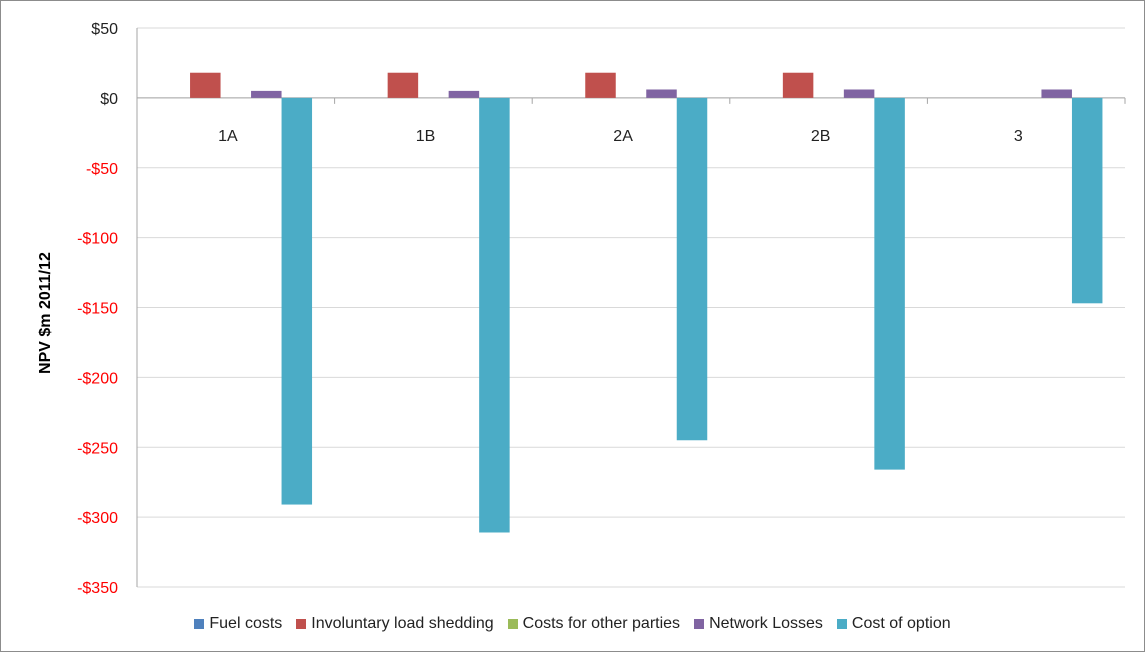  I want to click on y-tick-label: -$200, so click(97, 378).